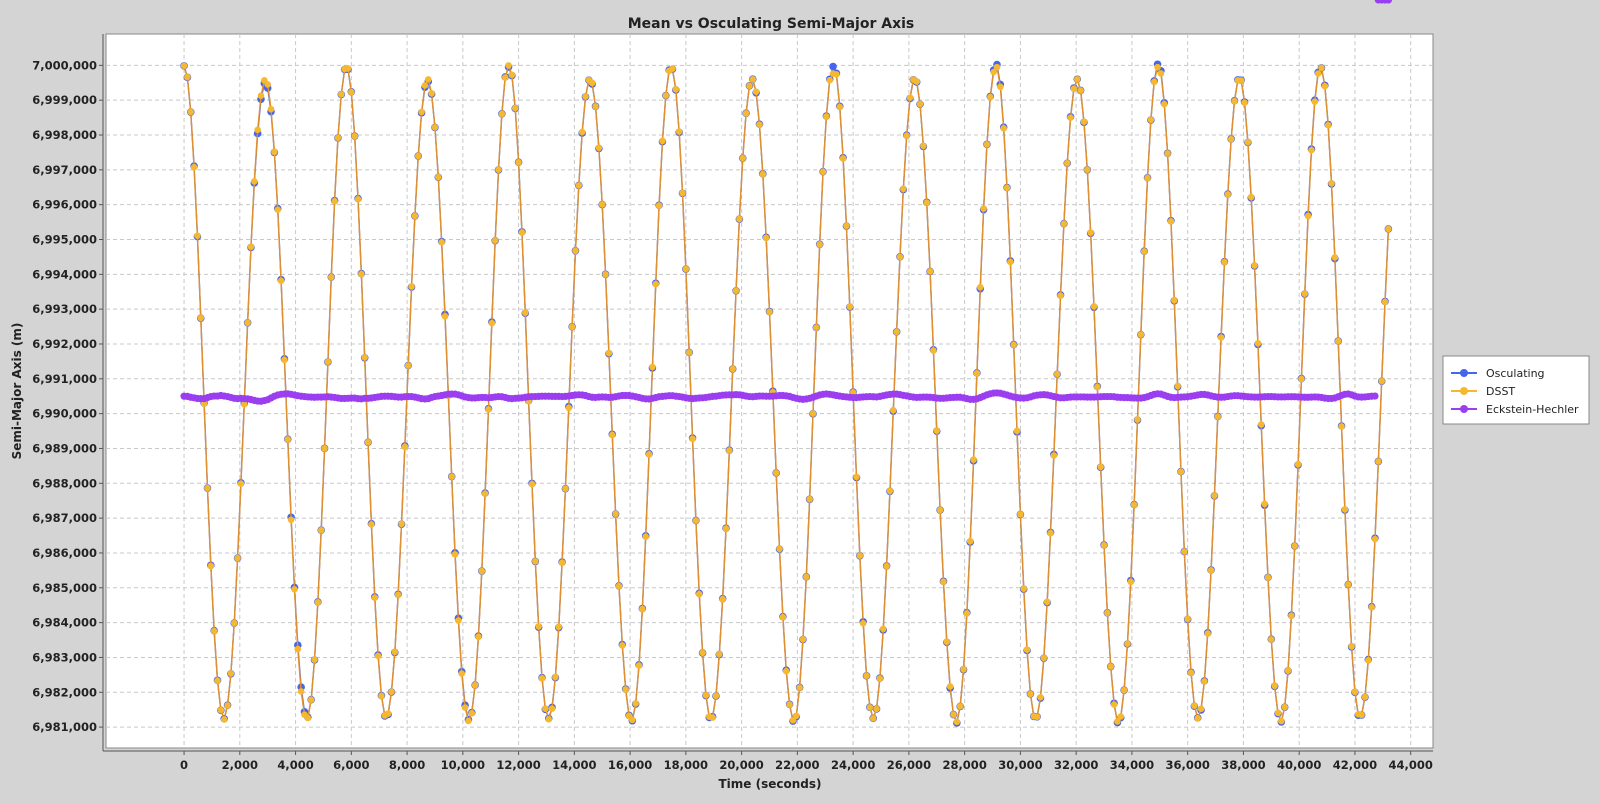  I want to click on legend-marker, so click(1464, 373).